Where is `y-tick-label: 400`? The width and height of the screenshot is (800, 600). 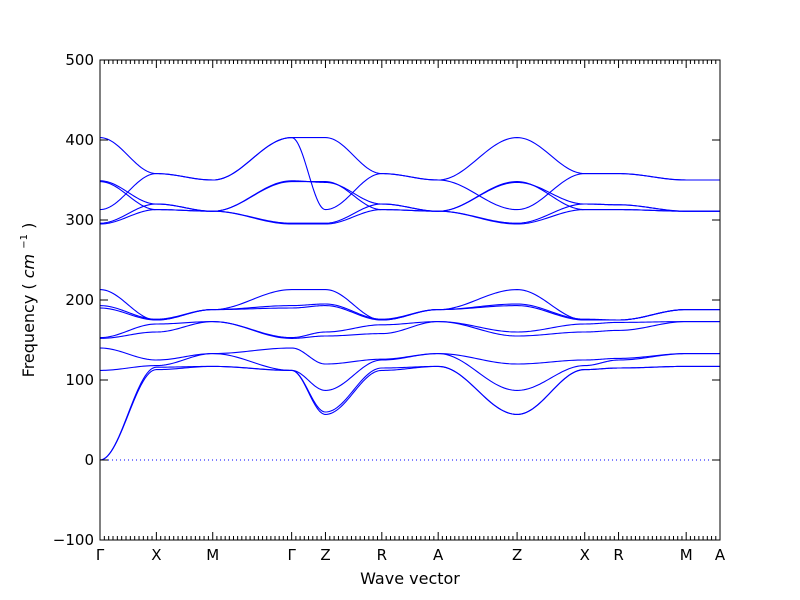 y-tick-label: 400 is located at coordinates (79, 140).